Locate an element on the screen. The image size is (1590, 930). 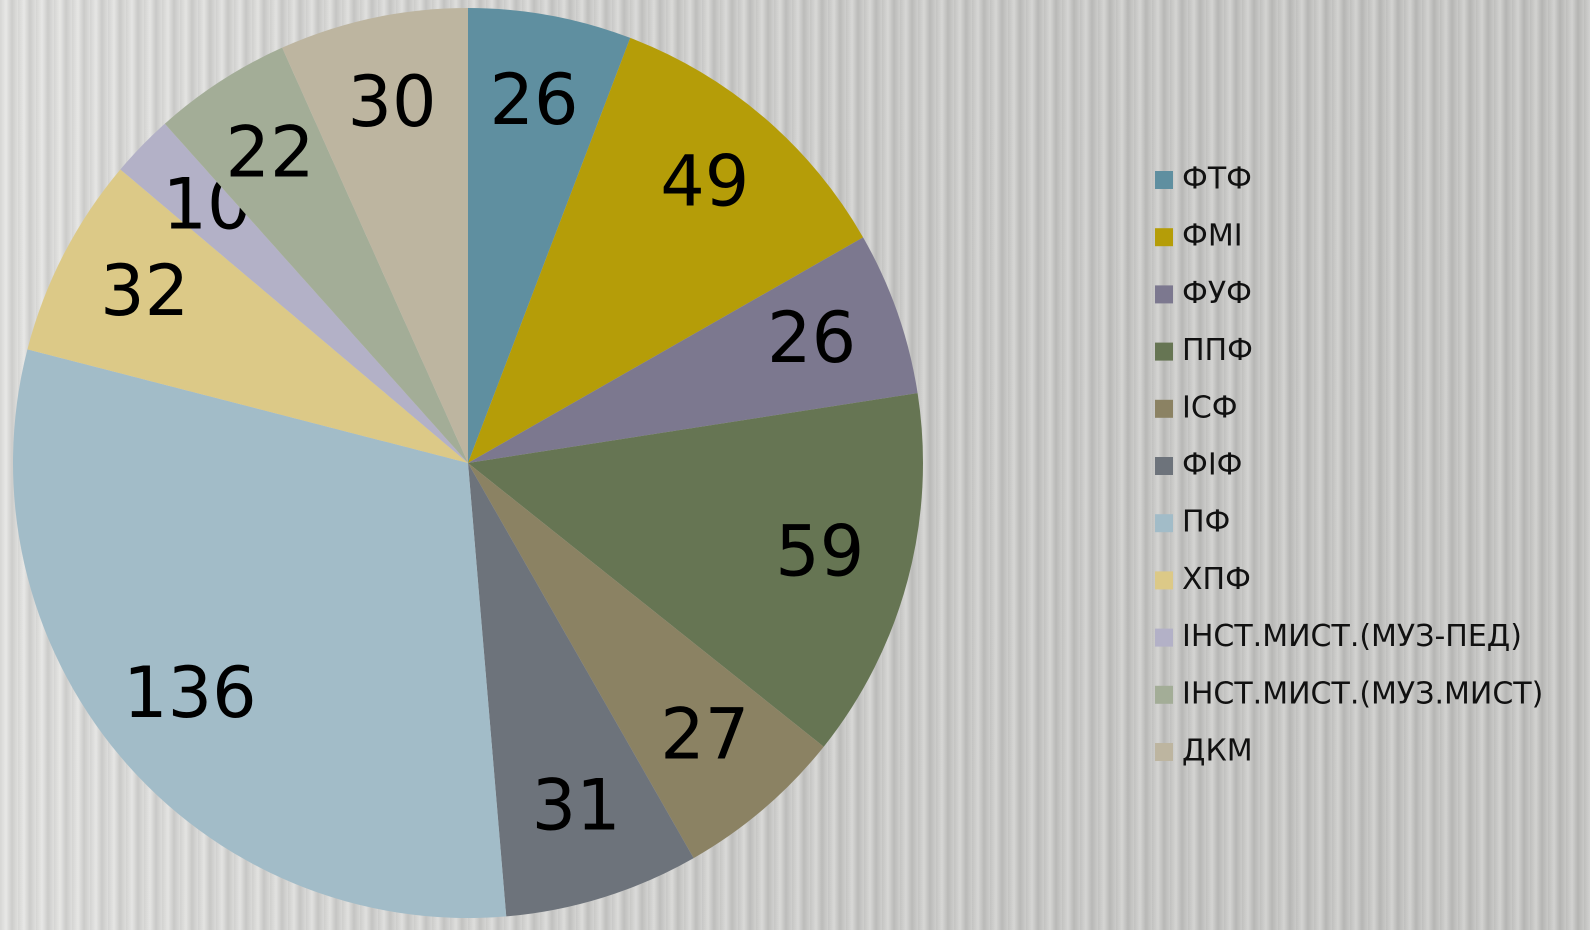
legend-label: ФУФ is located at coordinates (1217, 293).